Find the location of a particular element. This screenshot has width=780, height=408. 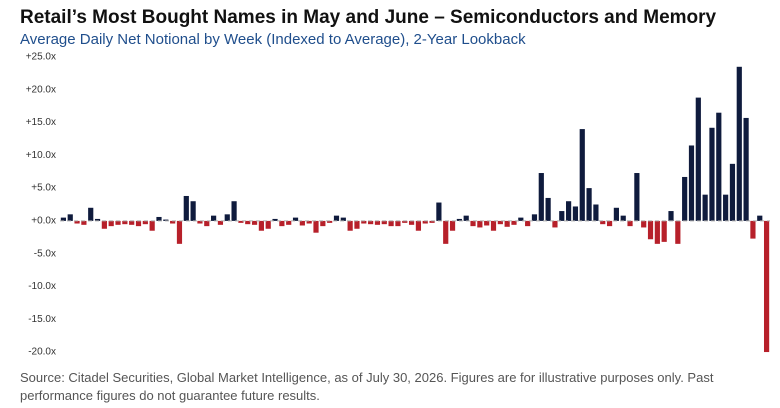

y-tick-label: +10.0x is located at coordinates (41, 155).